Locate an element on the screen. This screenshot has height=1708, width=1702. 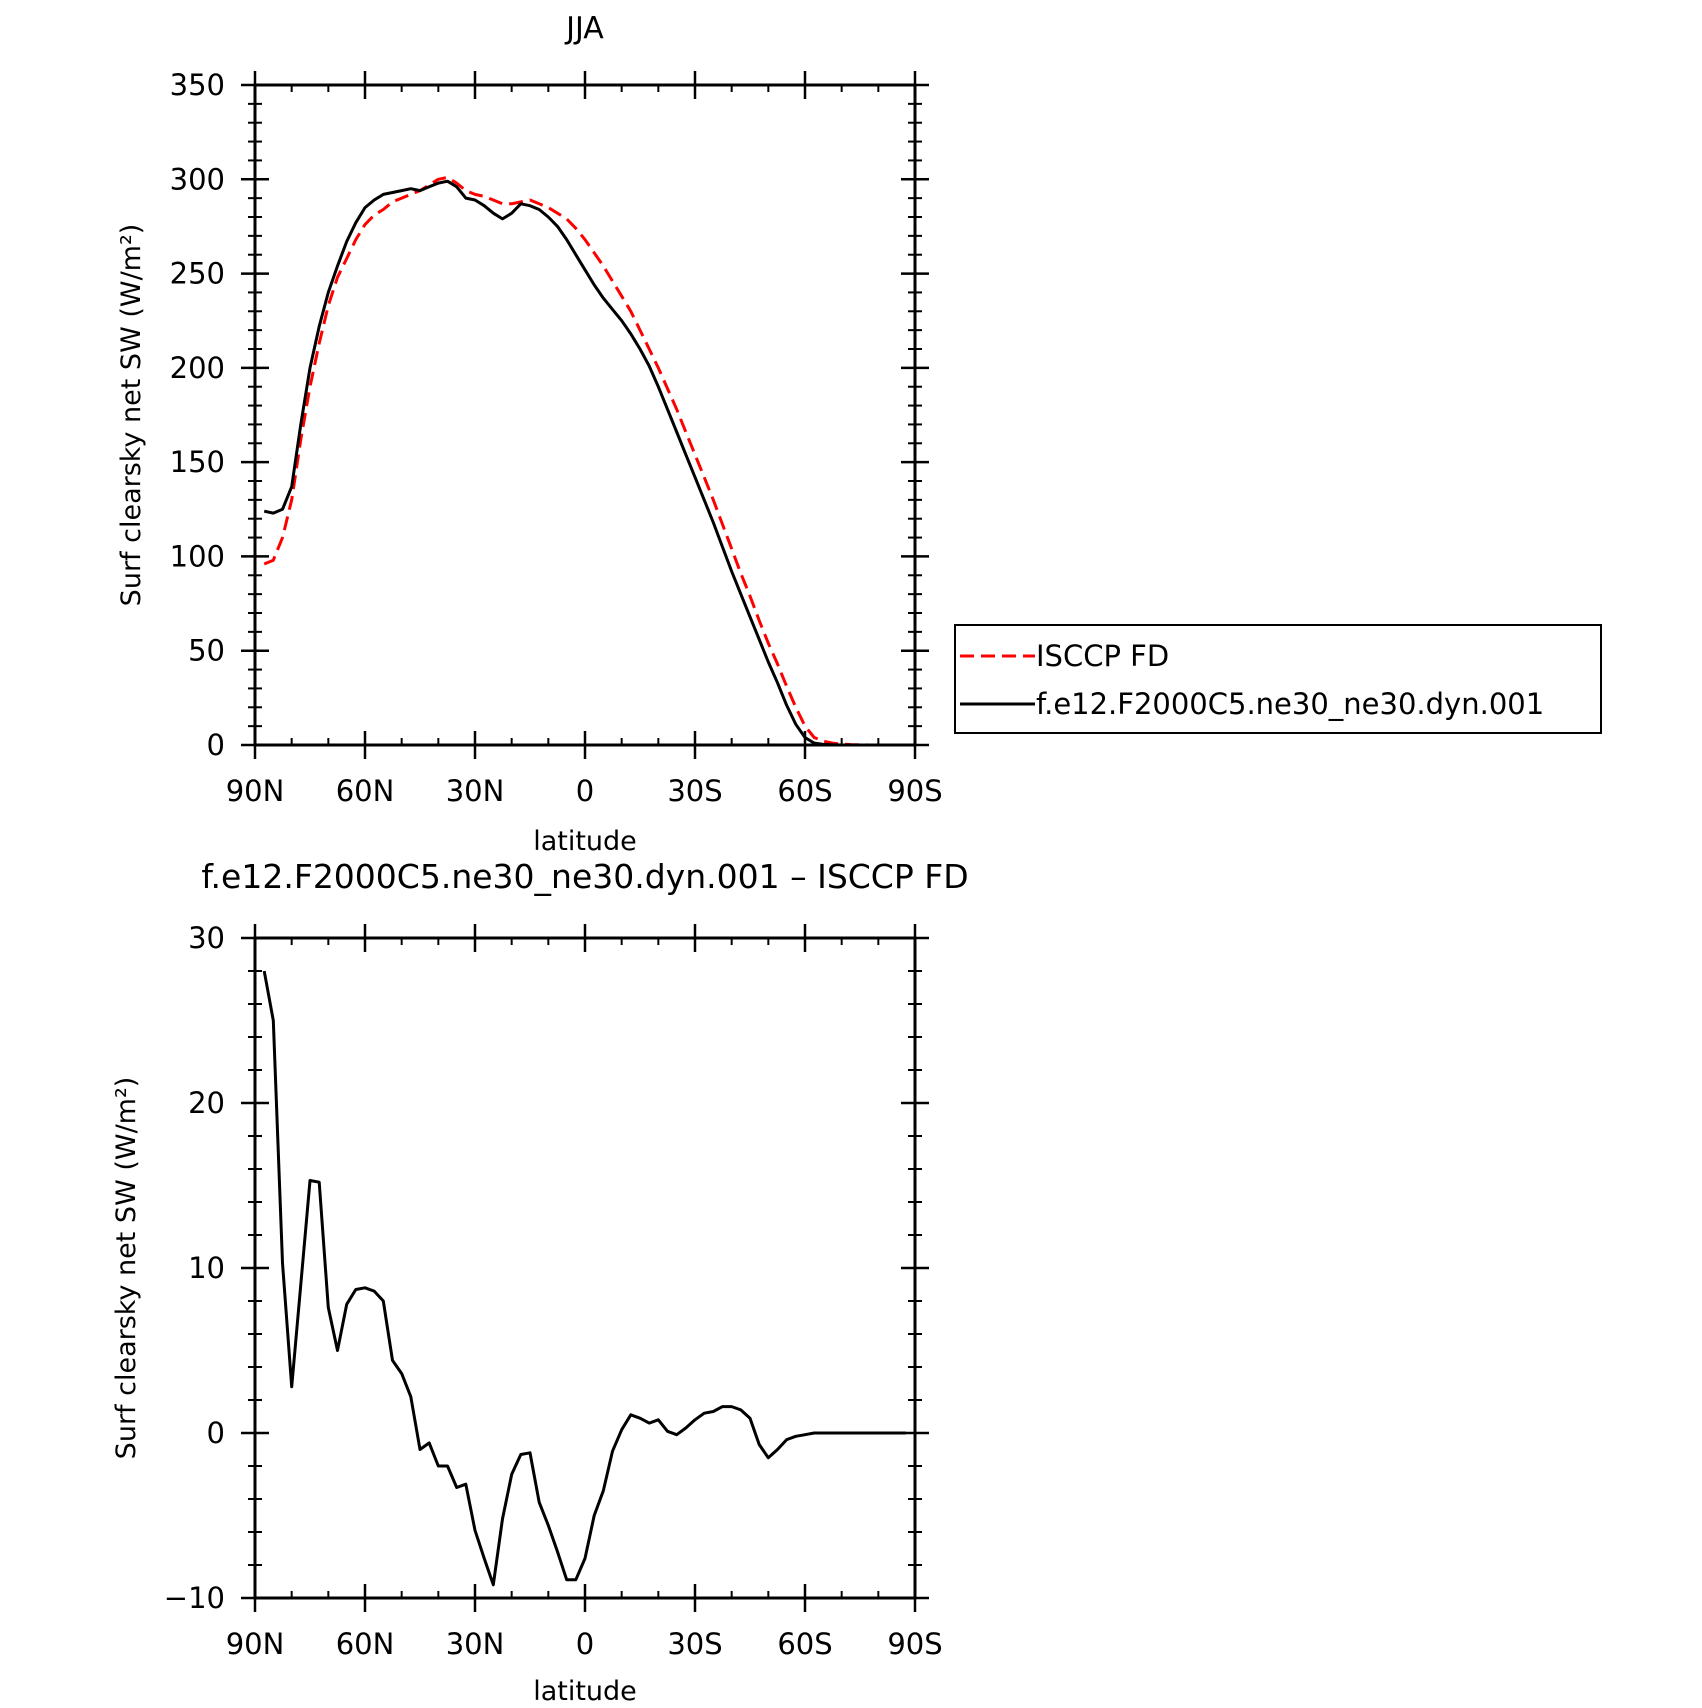
bottom-chart-x-axis-label: latitude is located at coordinates (585, 1691).